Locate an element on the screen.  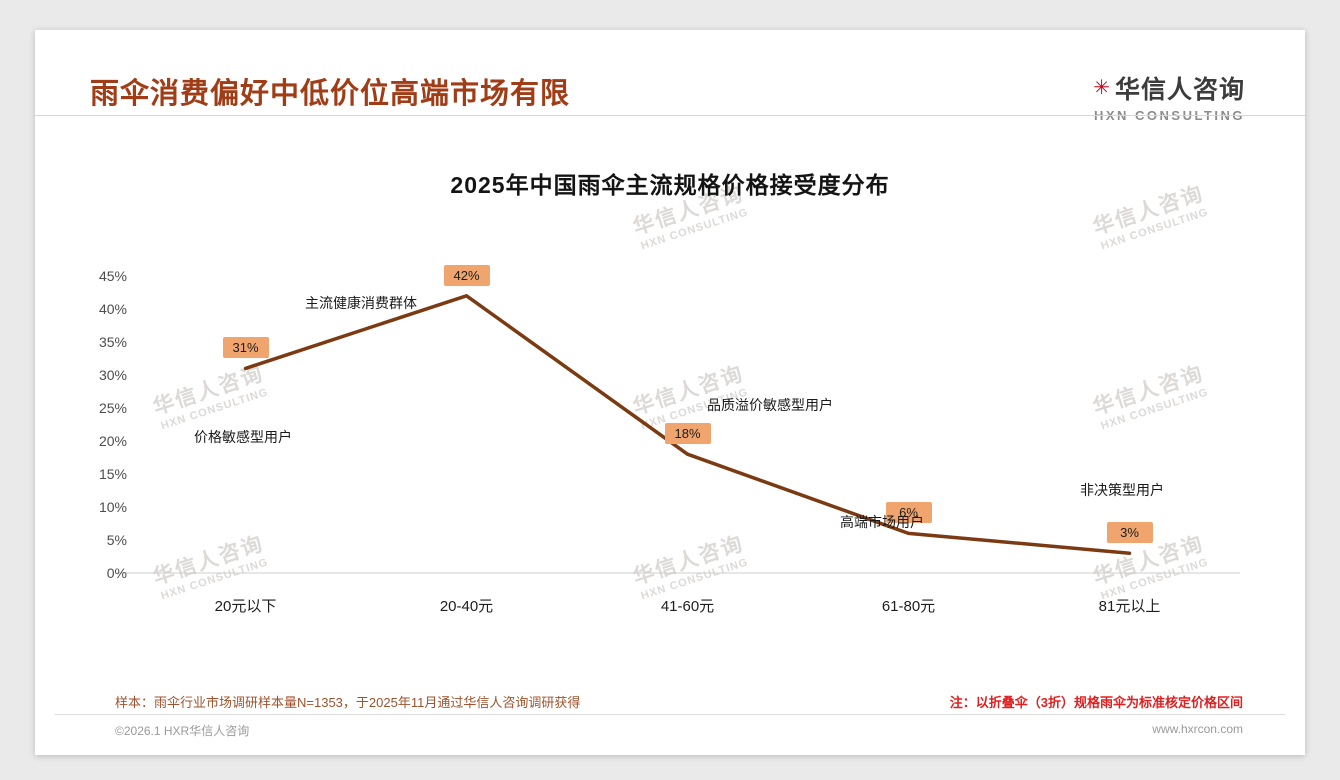
y-axis-tick-label: 5% is located at coordinates (116, 540).